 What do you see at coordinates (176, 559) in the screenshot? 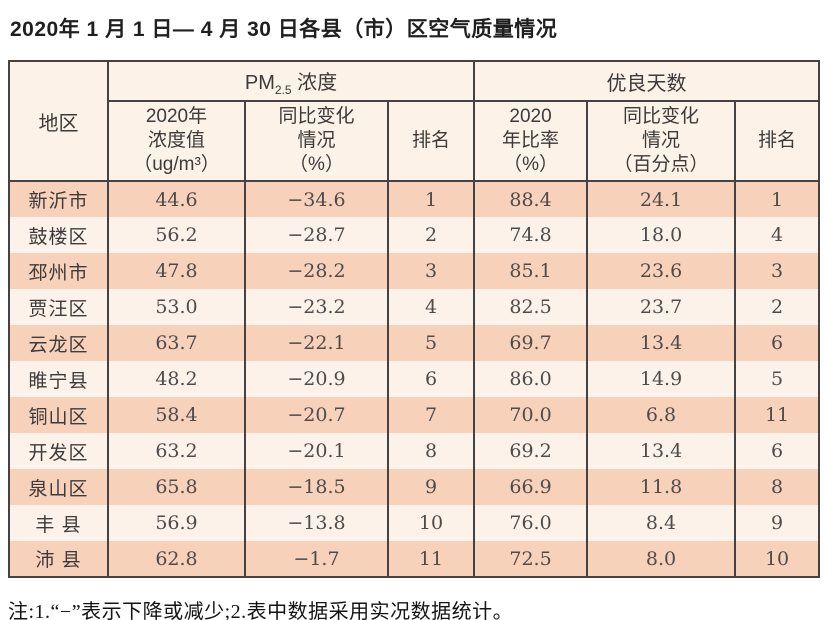
I see `pm-value-cell: 62.8` at bounding box center [176, 559].